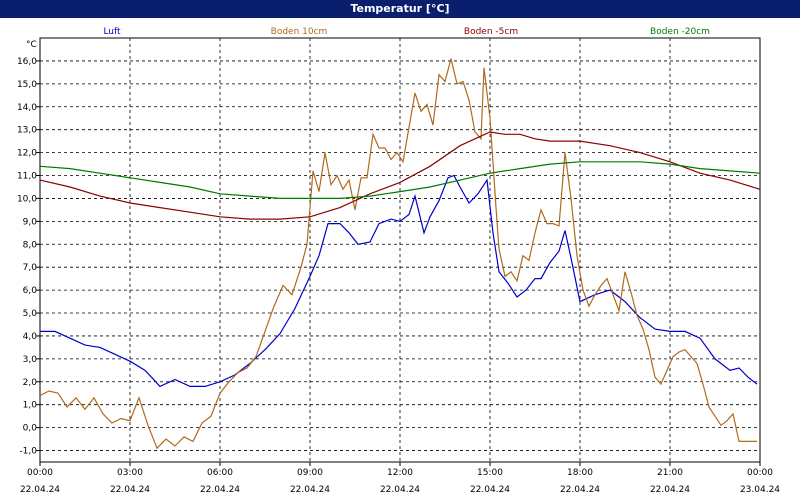  Describe the element at coordinates (30, 337) in the screenshot. I see `y-tick-label: 4,0` at that location.